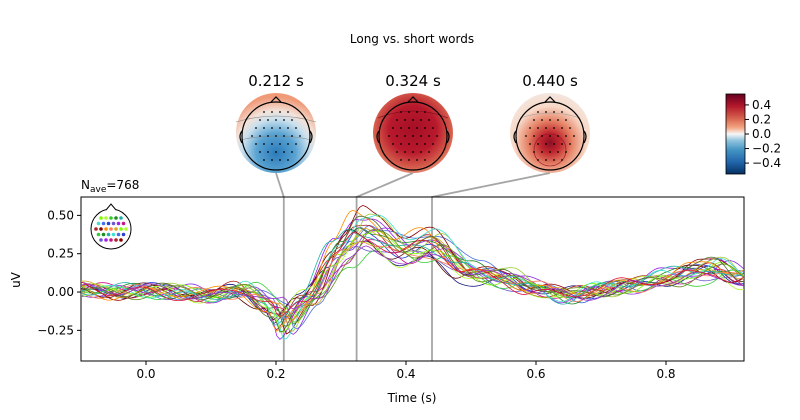 This screenshot has height=420, width=800. I want to click on x-tick-label: 0.6, so click(535, 374).